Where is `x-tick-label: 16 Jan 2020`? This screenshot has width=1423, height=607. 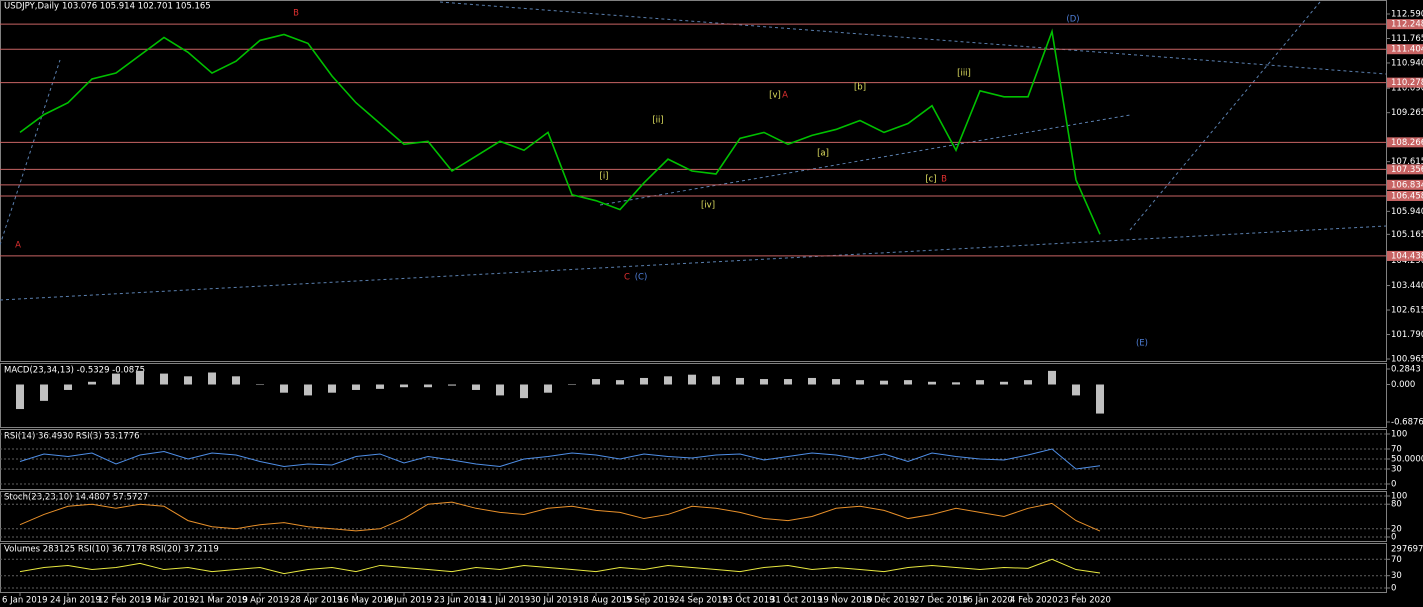
x-tick-label: 16 Jan 2020 is located at coordinates (987, 601).